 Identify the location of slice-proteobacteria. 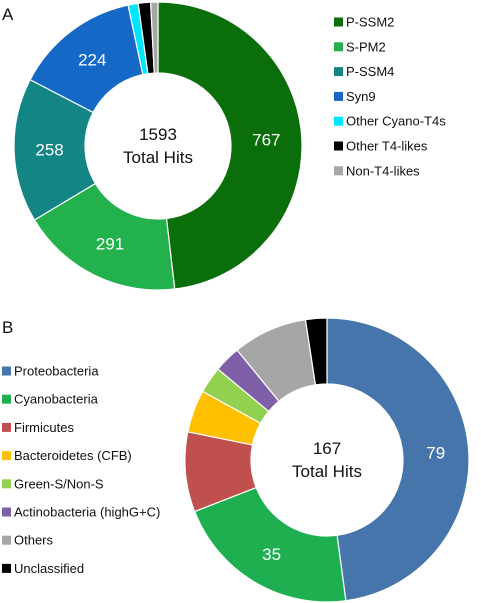
(398, 459).